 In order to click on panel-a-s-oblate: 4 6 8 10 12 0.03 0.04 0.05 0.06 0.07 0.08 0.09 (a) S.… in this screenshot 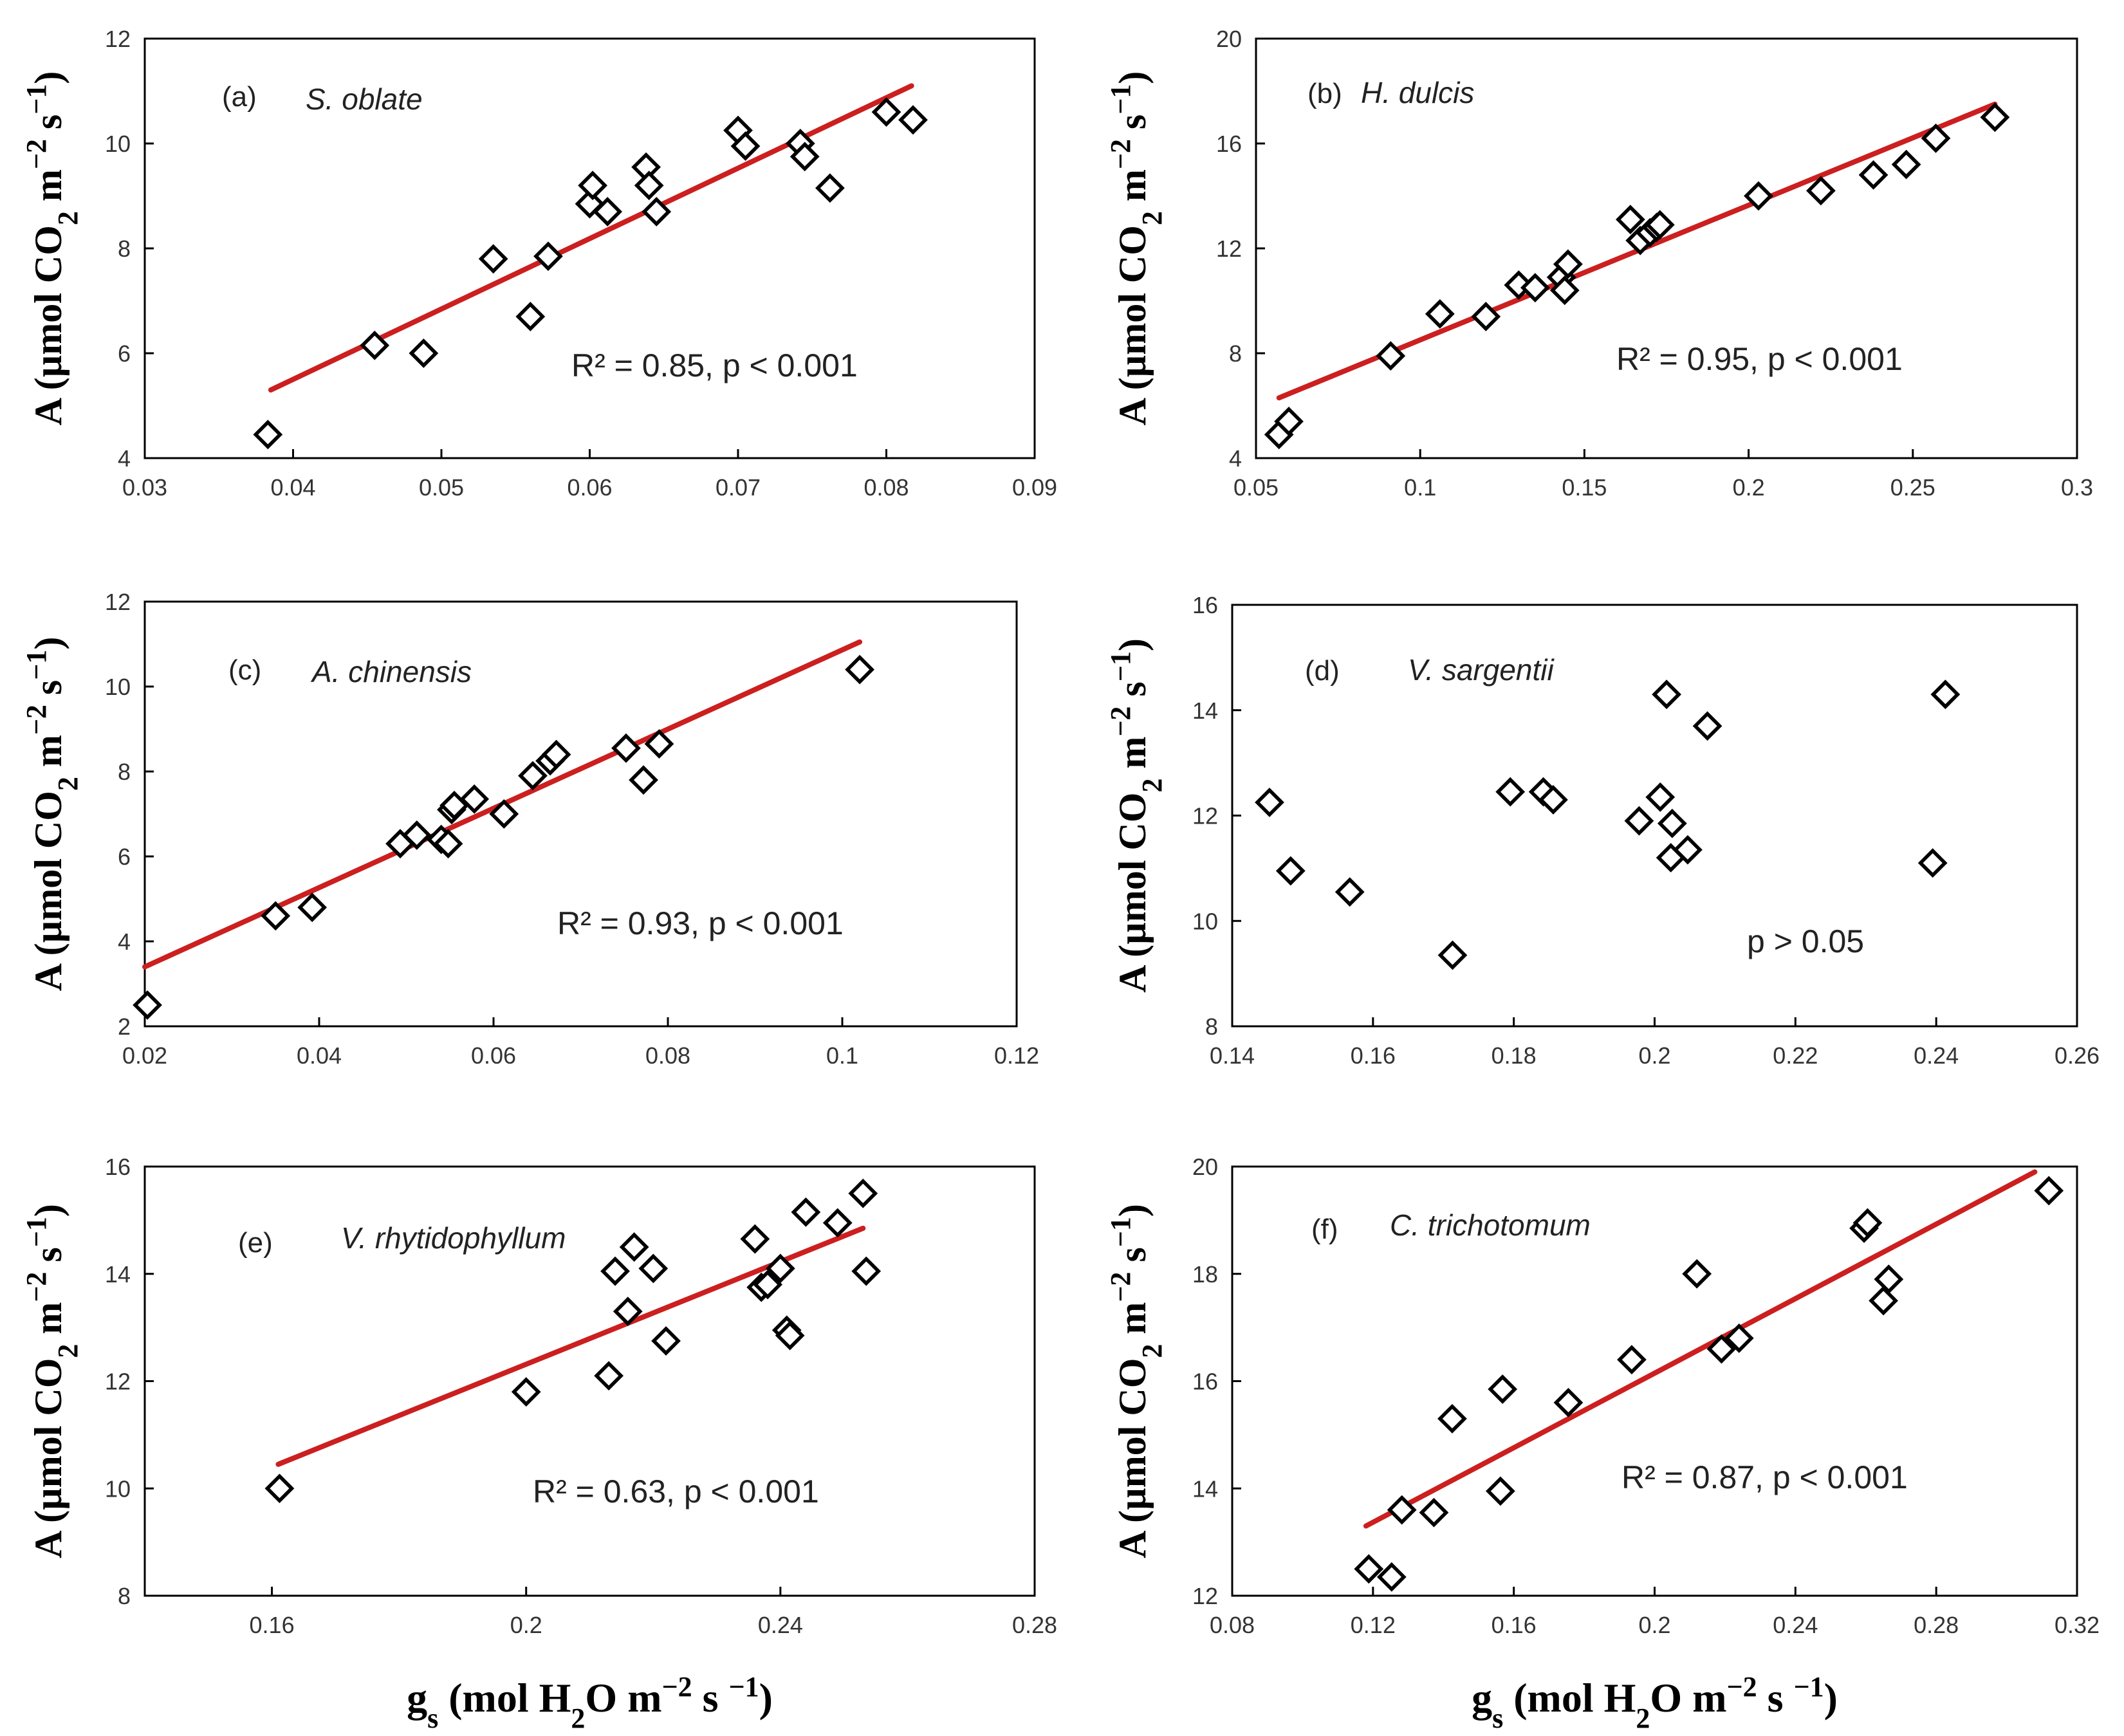, I will do `click(539, 263)`.